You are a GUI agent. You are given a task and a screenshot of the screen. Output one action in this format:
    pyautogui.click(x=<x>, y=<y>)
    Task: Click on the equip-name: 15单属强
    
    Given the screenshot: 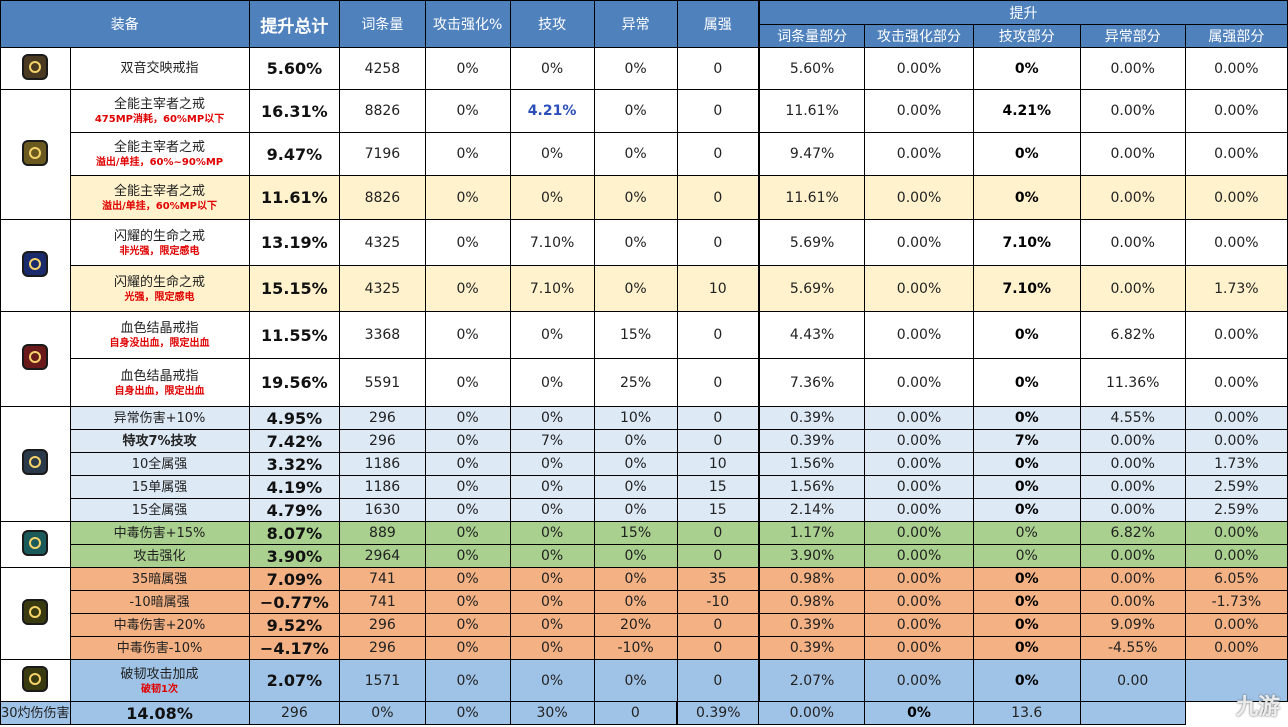 What is the action you would take?
    pyautogui.click(x=159, y=487)
    